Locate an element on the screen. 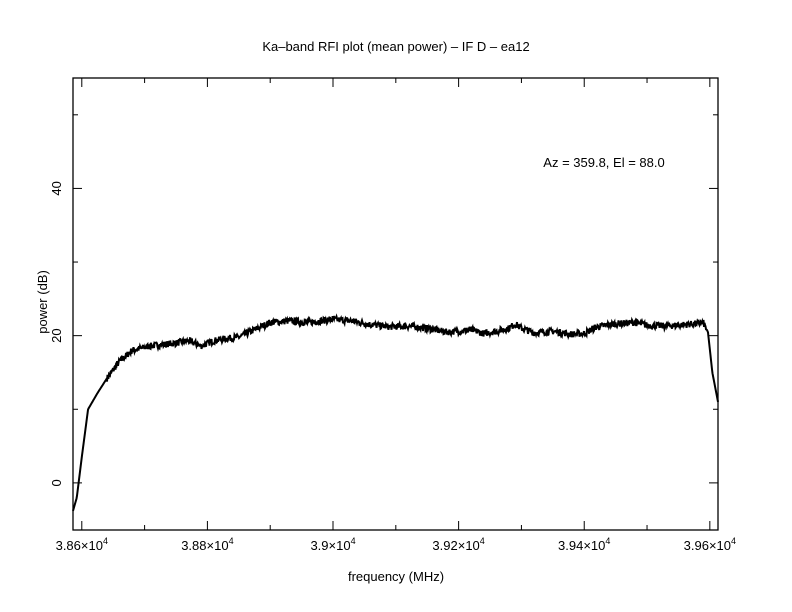 The width and height of the screenshot is (792, 612). x-tick-label: 3.86×10⁴ is located at coordinates (82, 544).